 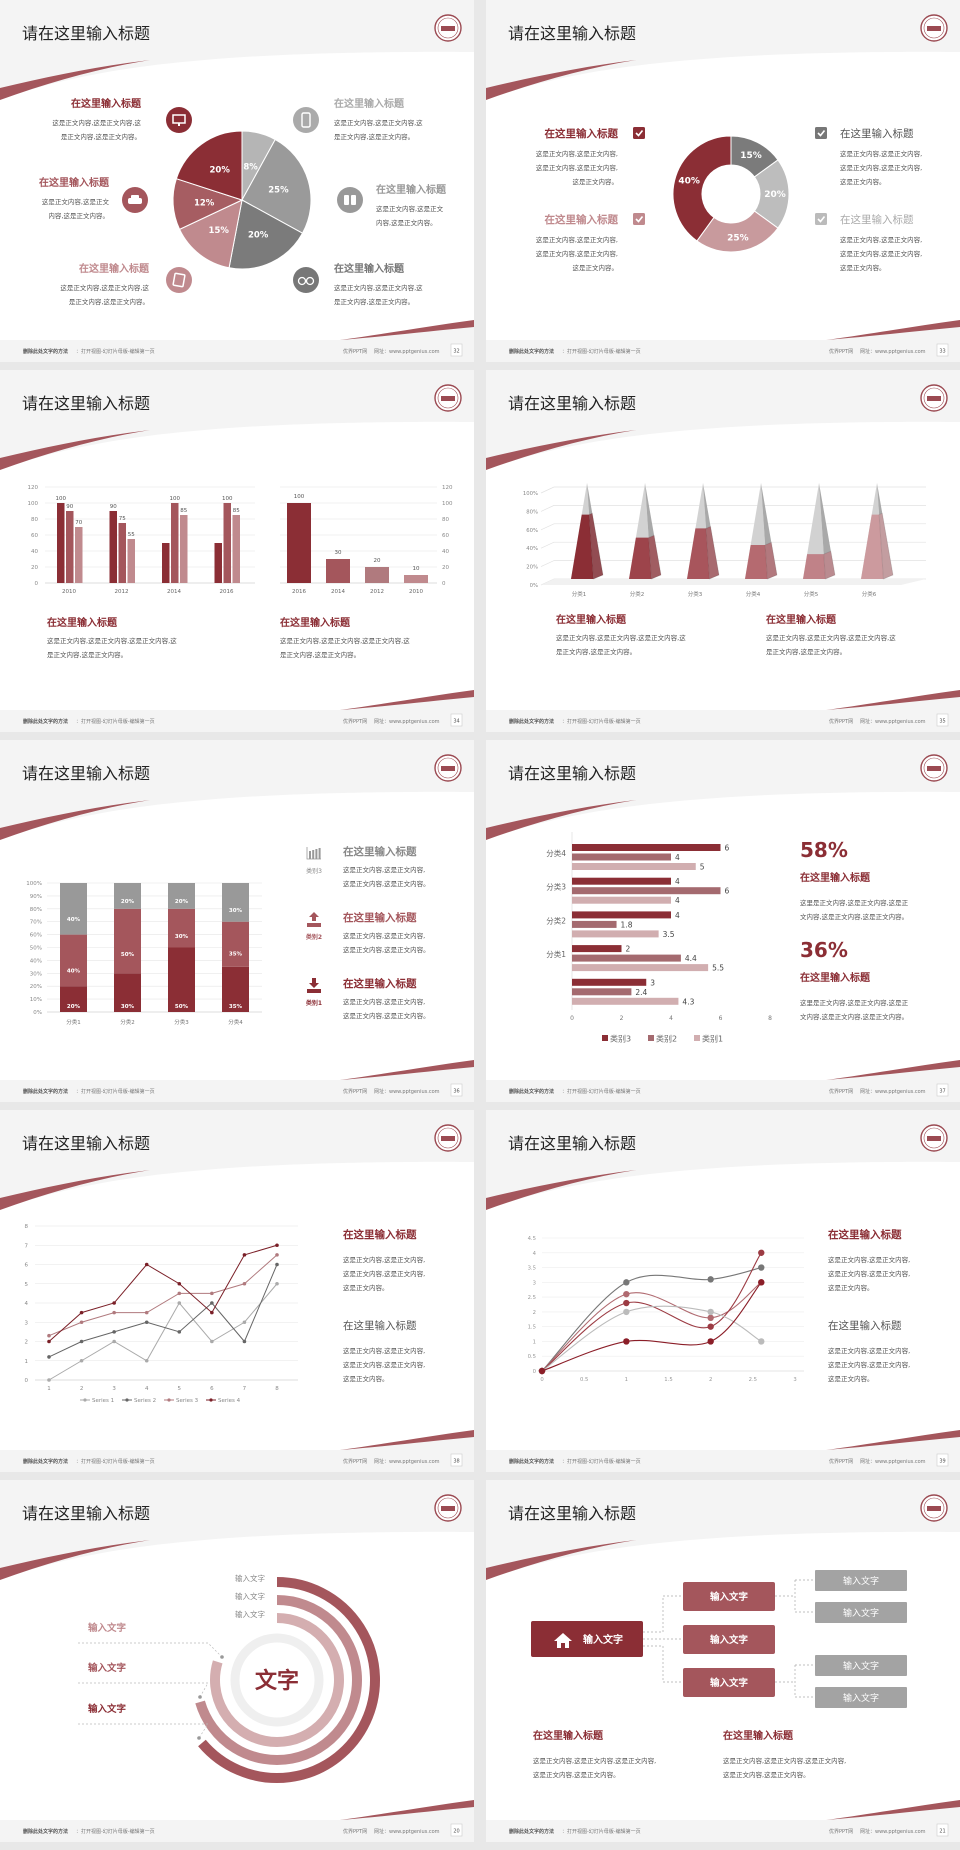 What do you see at coordinates (179, 120) in the screenshot?
I see `monitor-icon` at bounding box center [179, 120].